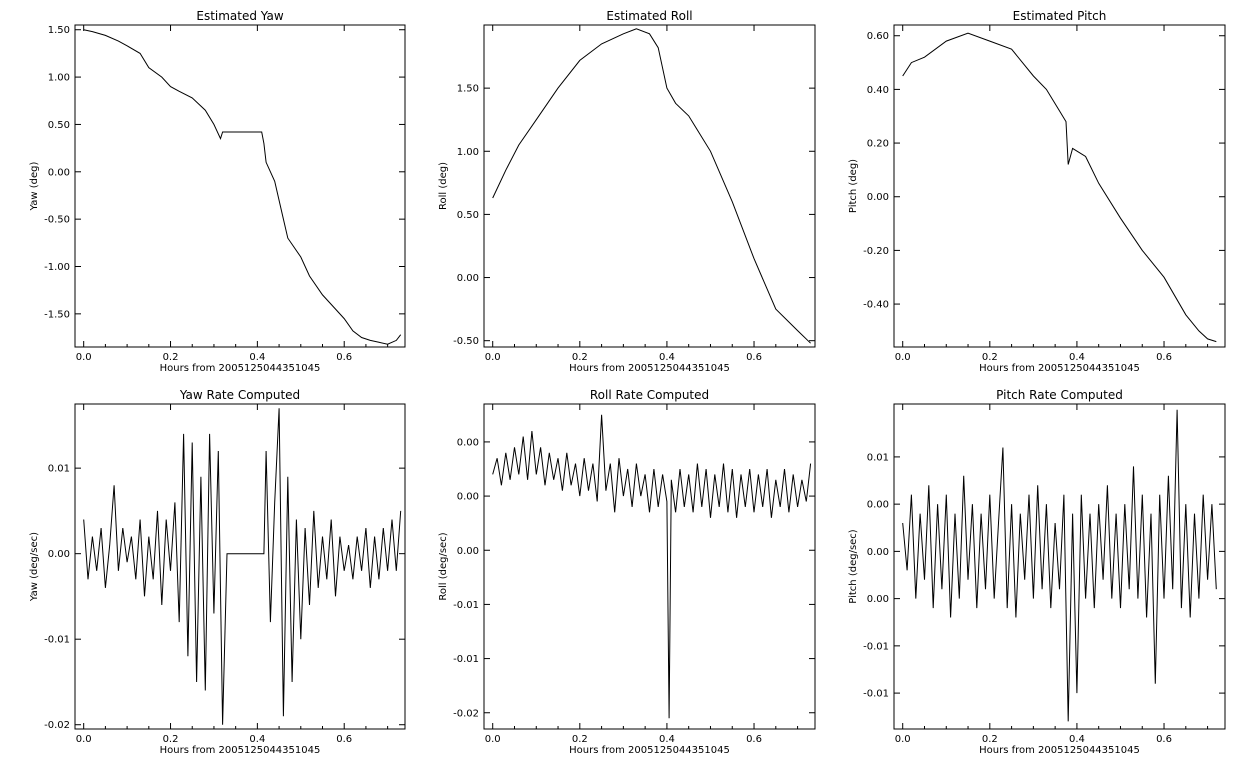  Describe the element at coordinates (878, 144) in the screenshot. I see `y-tick-label: 0.20` at that location.